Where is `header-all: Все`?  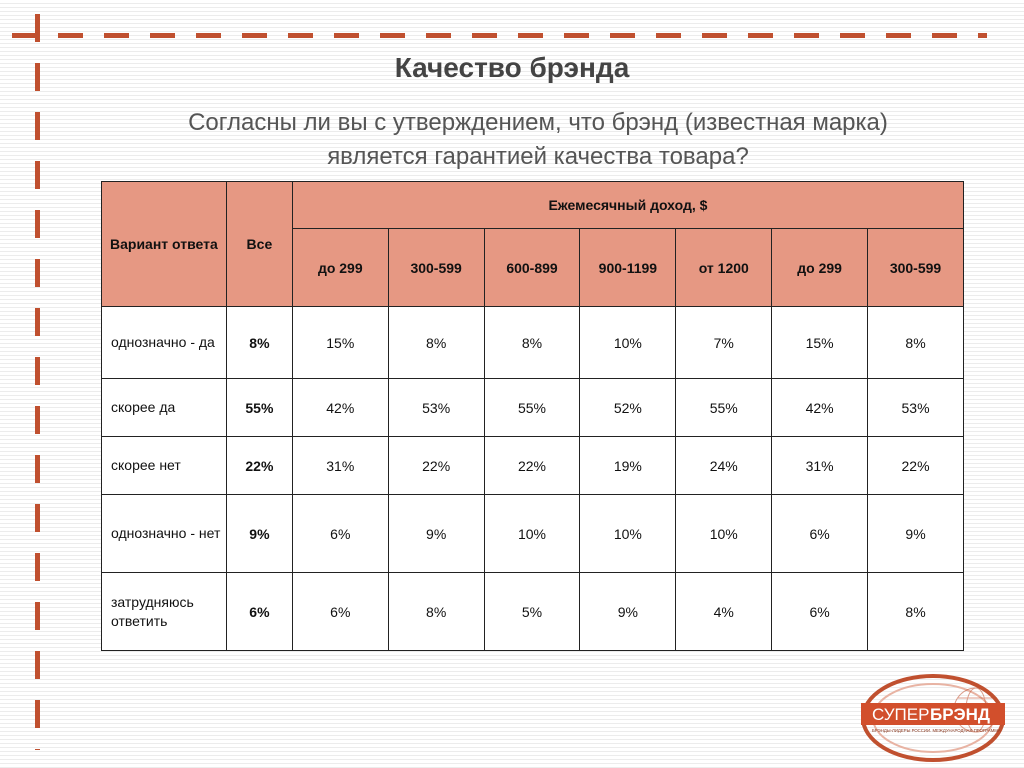
header-all: Все is located at coordinates (259, 244).